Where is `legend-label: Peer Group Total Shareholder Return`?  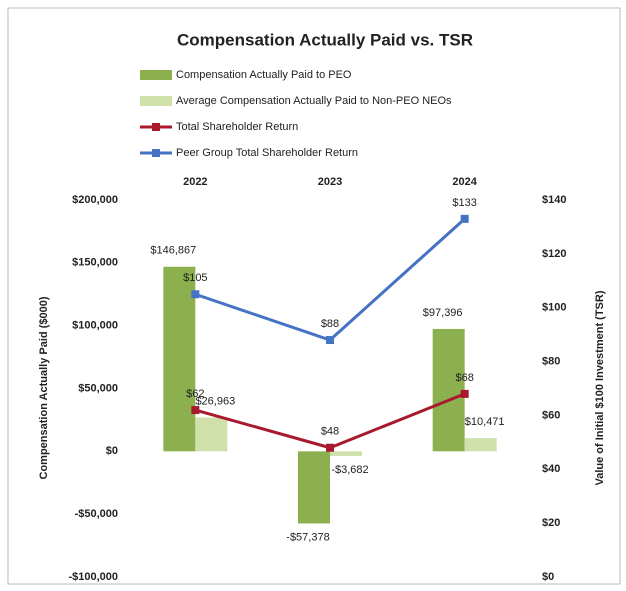
legend-label: Peer Group Total Shareholder Return is located at coordinates (267, 153).